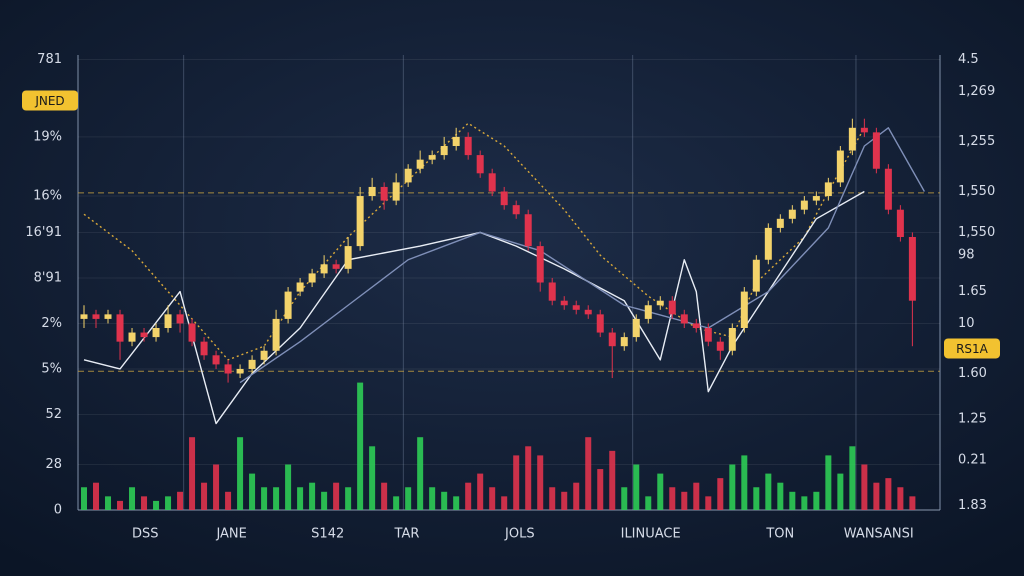 This screenshot has height=576, width=1024. I want to click on x-tick-label: TON, so click(779, 534).